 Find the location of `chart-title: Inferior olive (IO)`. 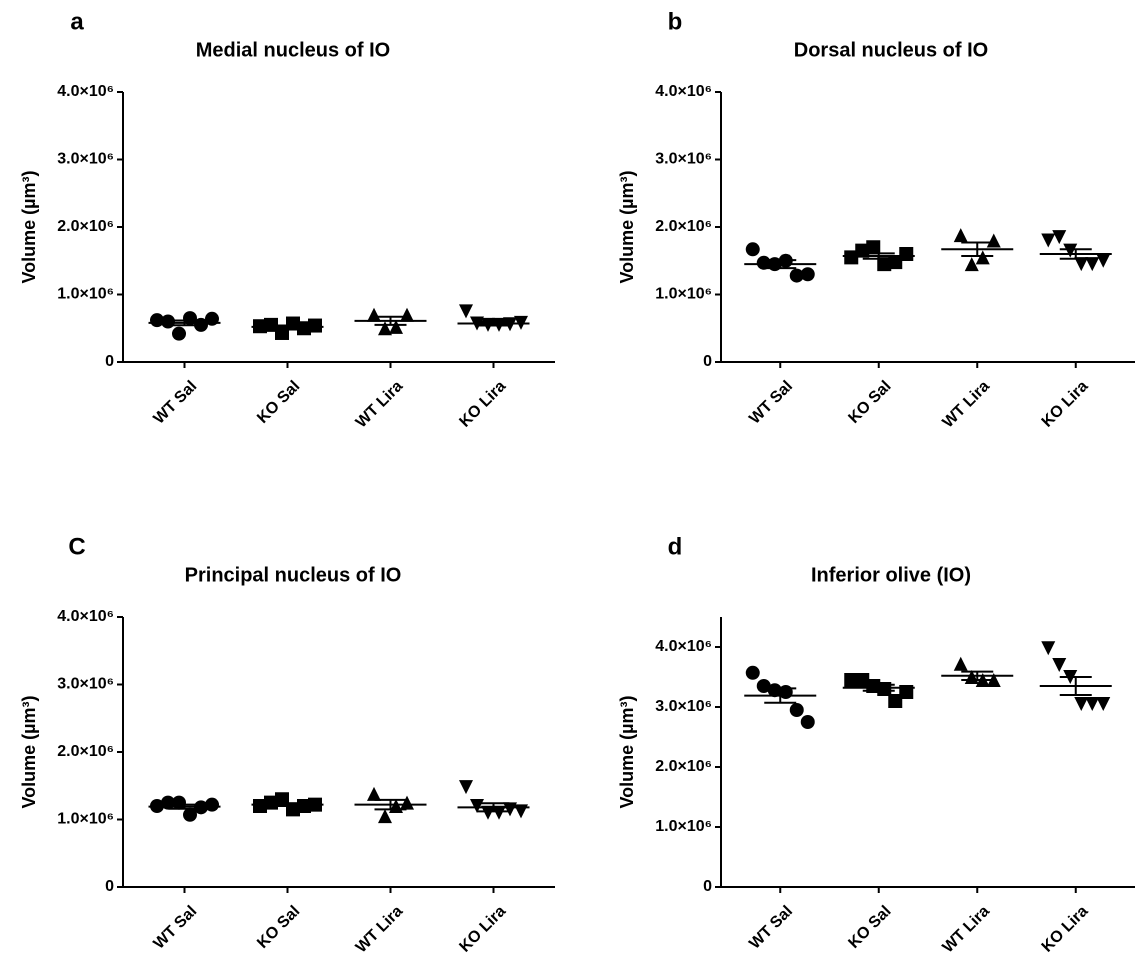

chart-title: Inferior olive (IO) is located at coordinates (891, 575).